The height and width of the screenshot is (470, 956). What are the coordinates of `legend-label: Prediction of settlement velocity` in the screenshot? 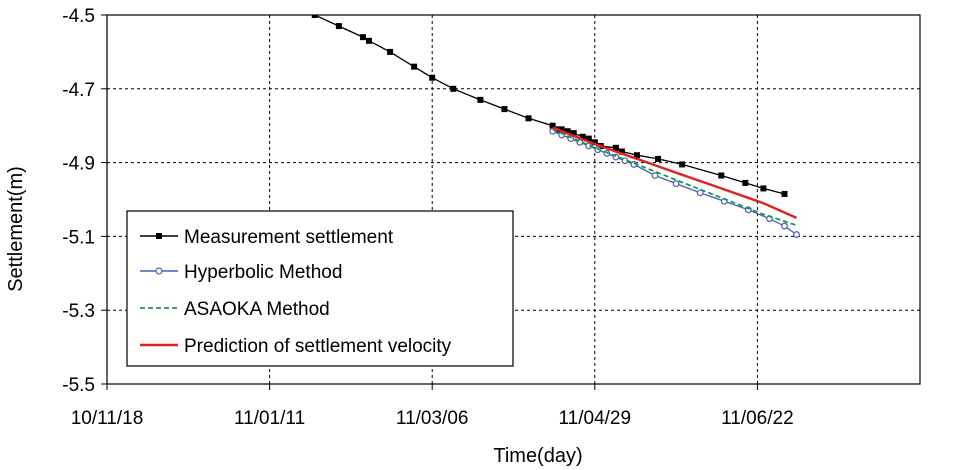 It's located at (318, 346).